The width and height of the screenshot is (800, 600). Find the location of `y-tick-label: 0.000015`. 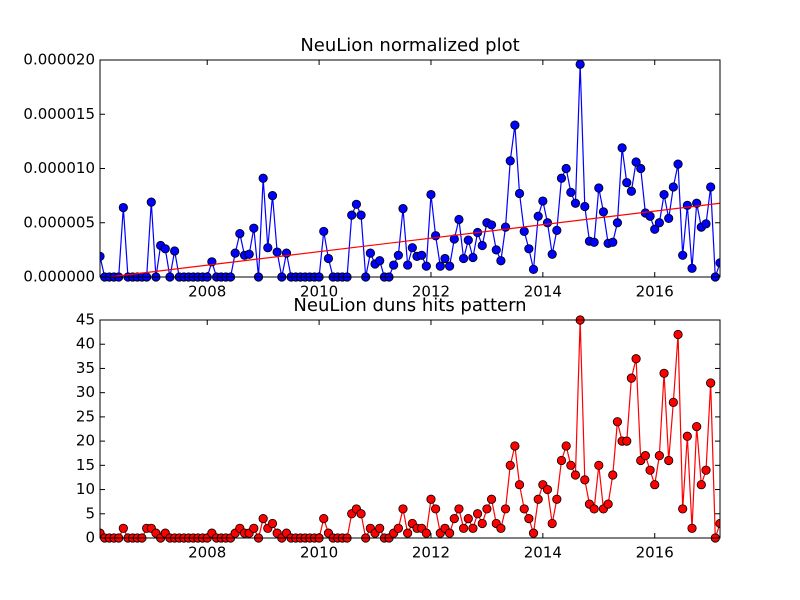

y-tick-label: 0.000015 is located at coordinates (59, 114).